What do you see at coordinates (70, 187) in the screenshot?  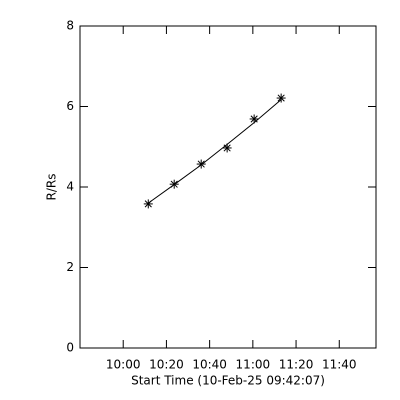 I see `y-tick-label: 4` at bounding box center [70, 187].